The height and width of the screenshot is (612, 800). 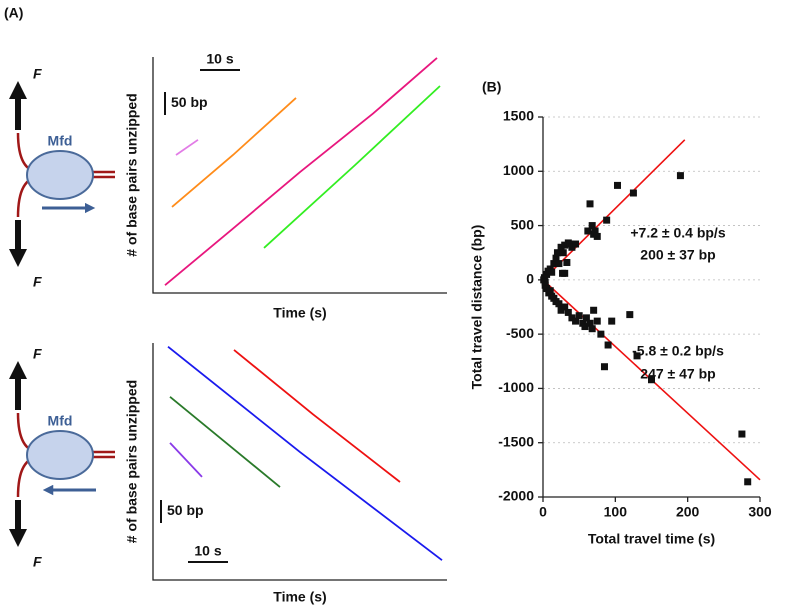 What do you see at coordinates (13, 13) in the screenshot?
I see `panel-label: (A)` at bounding box center [13, 13].